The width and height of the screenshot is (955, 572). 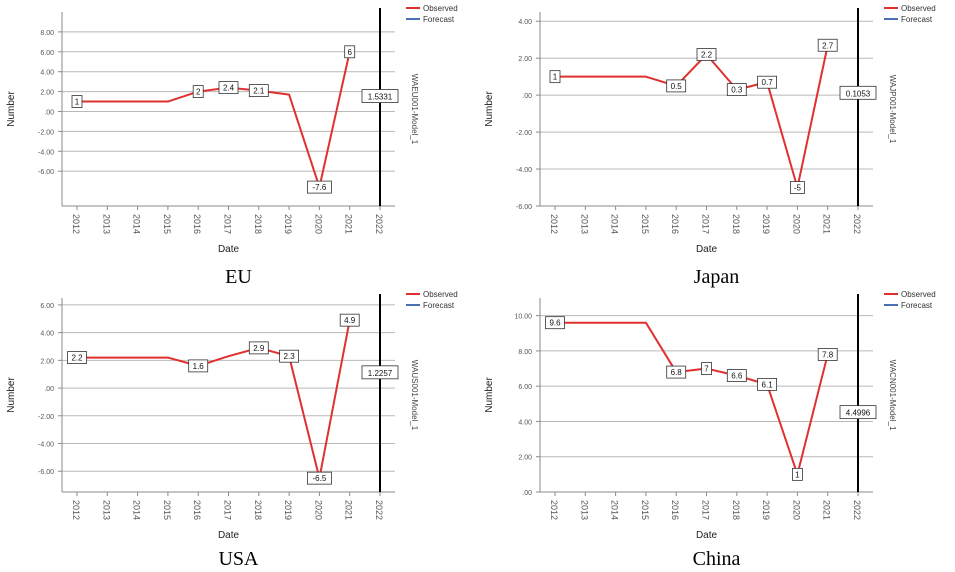 I want to click on data-label: 2.9, so click(x=258, y=348).